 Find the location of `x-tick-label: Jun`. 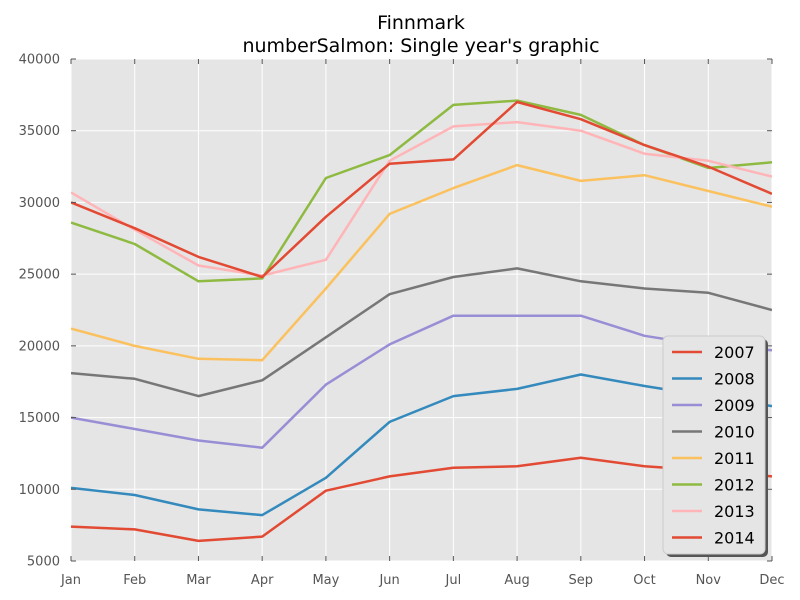

x-tick-label: Jun is located at coordinates (388, 580).